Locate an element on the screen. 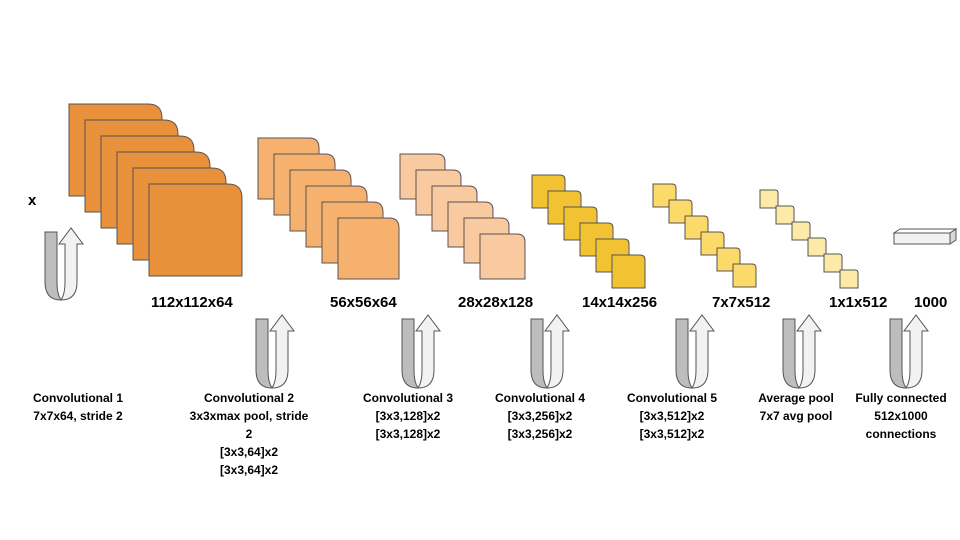  dim-label-conv5-output: 7x7x512 is located at coordinates (741, 302).